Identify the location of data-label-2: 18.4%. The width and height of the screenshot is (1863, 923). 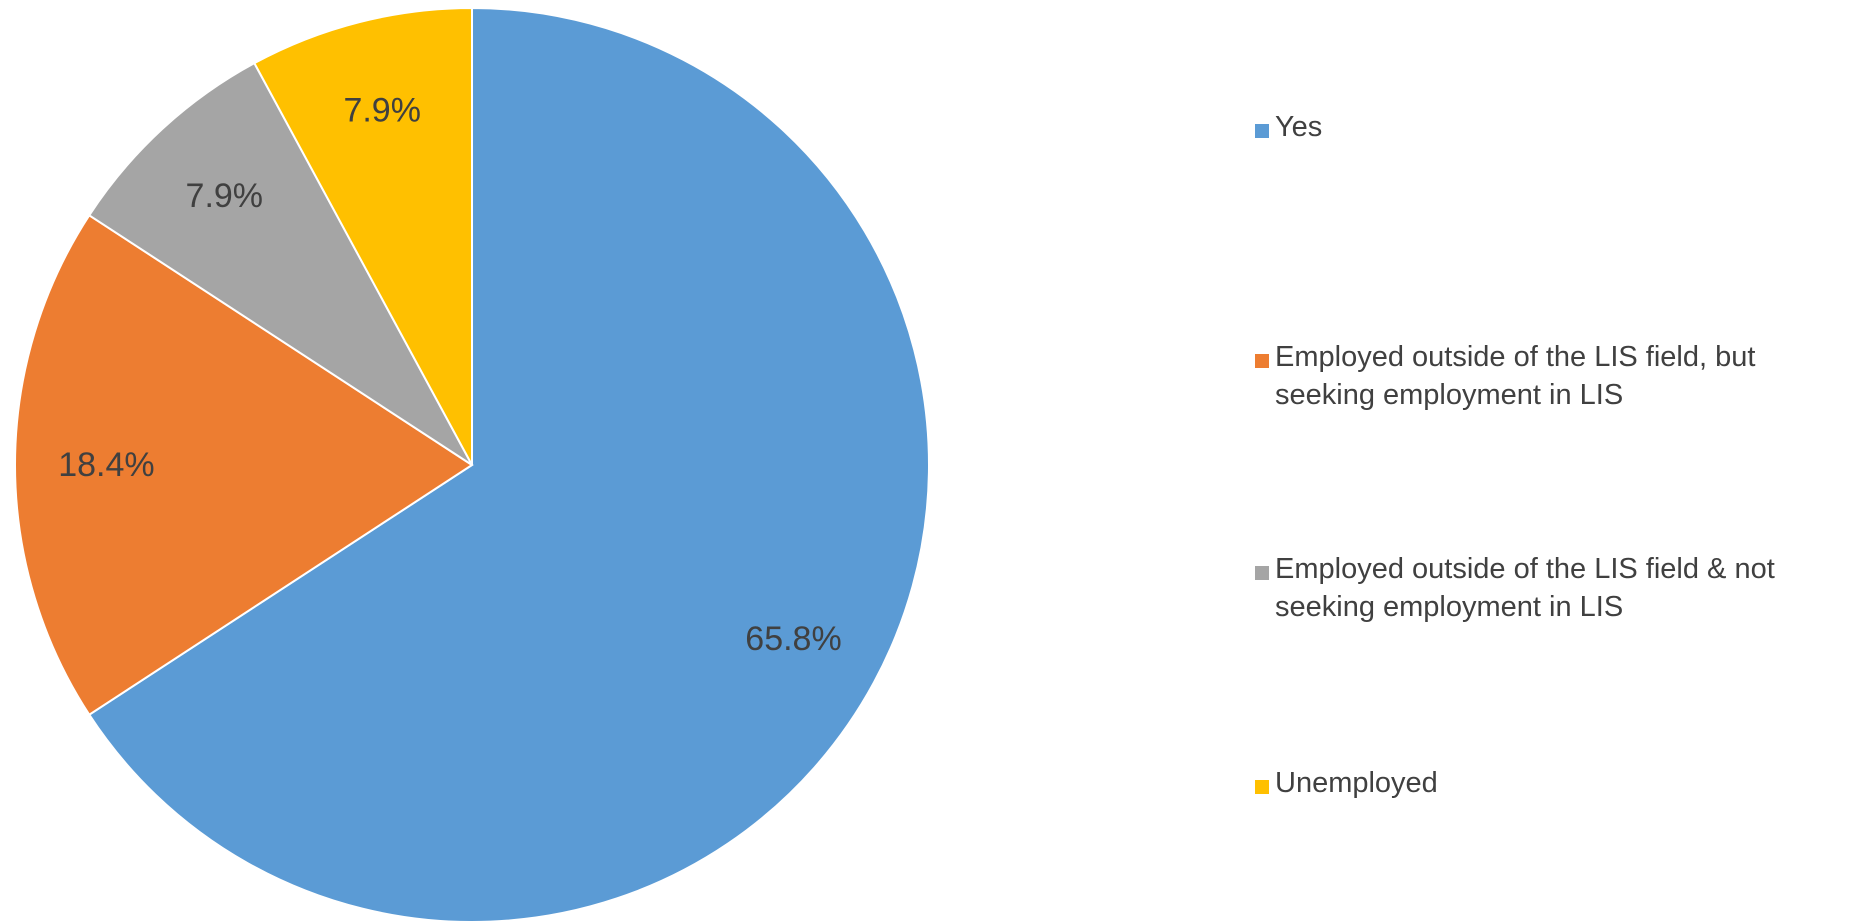
(106, 465).